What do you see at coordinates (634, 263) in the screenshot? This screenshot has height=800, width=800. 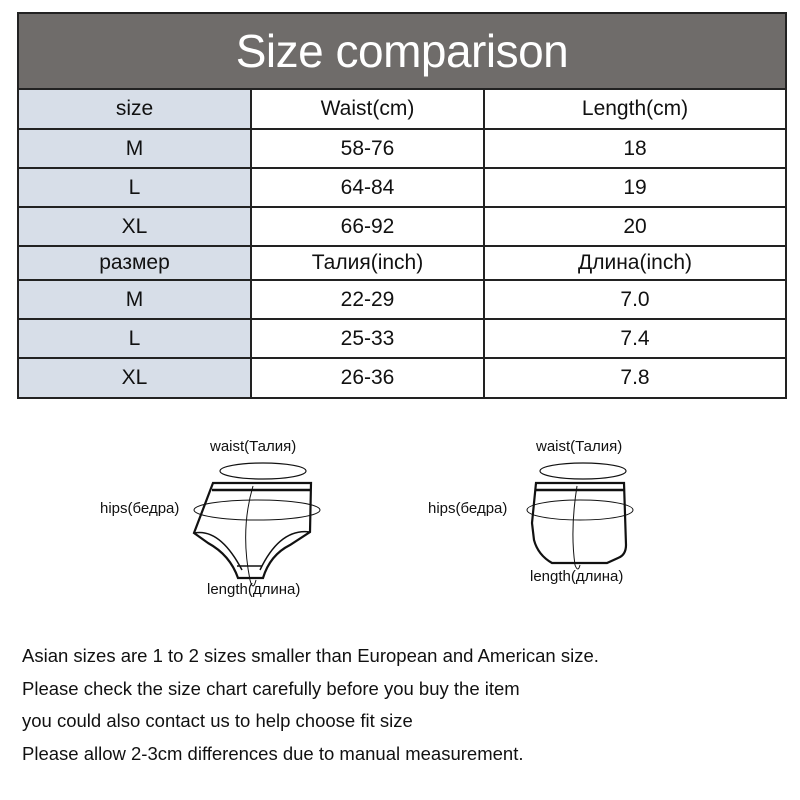 I see `header-cell: Длина(inch)` at bounding box center [634, 263].